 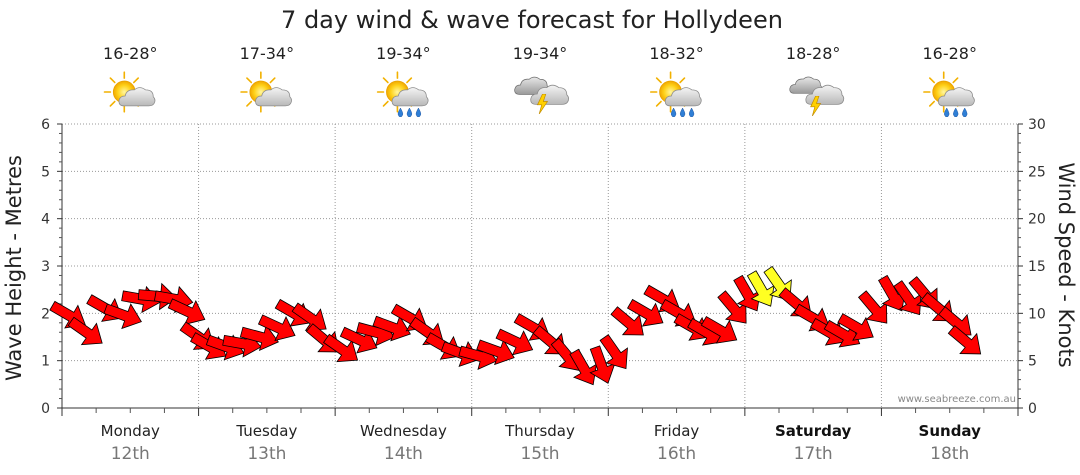 I want to click on y-tick-label: 2, so click(x=45, y=314).